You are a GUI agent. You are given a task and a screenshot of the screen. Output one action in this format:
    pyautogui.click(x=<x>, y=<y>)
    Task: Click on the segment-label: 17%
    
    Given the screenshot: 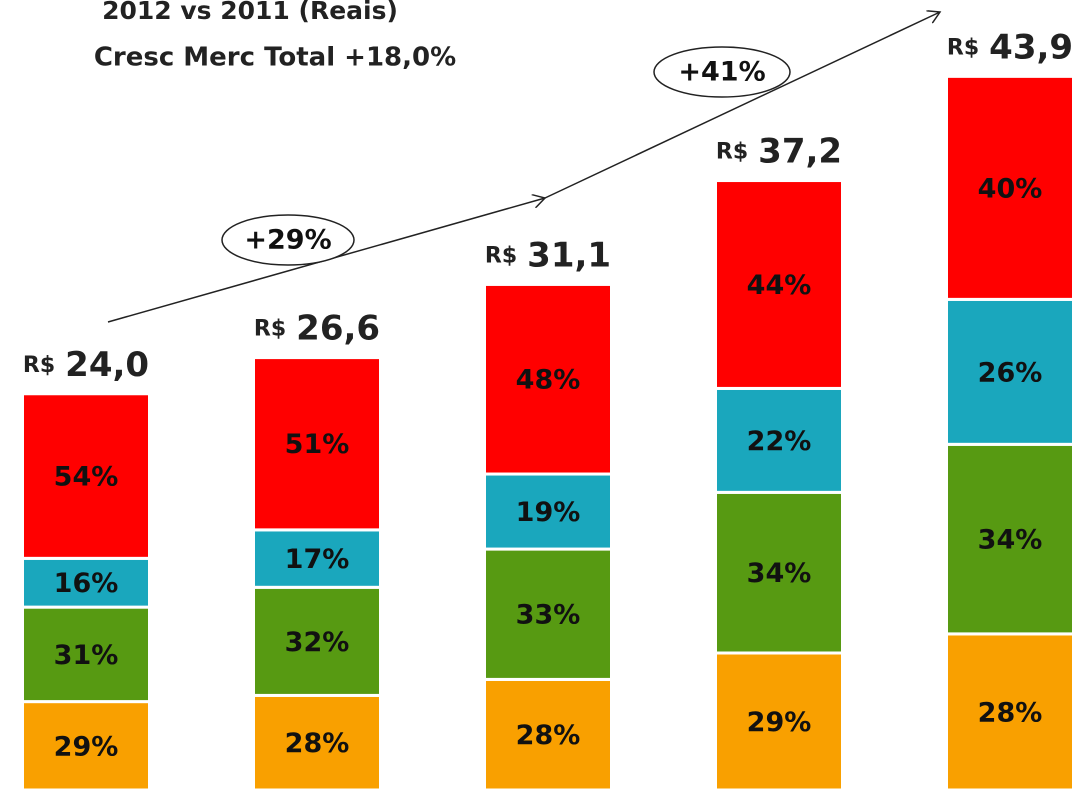 What is the action you would take?
    pyautogui.click(x=317, y=559)
    